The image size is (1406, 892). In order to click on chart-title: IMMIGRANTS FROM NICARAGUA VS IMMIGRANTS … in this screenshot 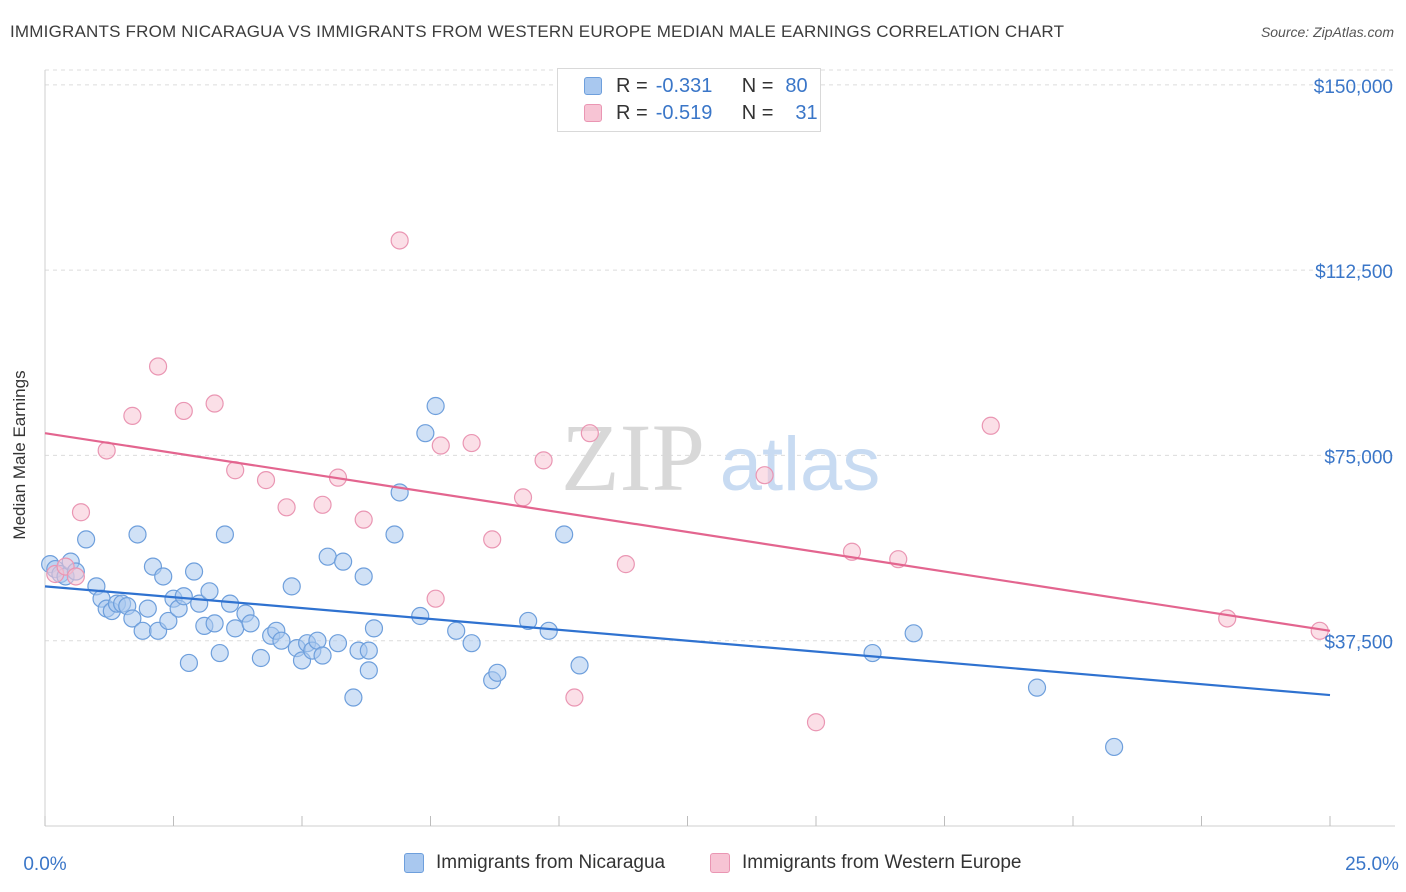, I will do `click(537, 31)`.